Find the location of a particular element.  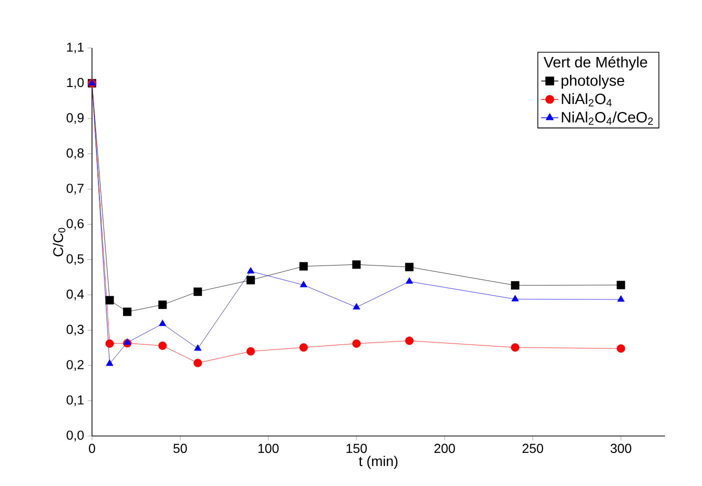

y-tick-label: 0,3 is located at coordinates (75, 330).